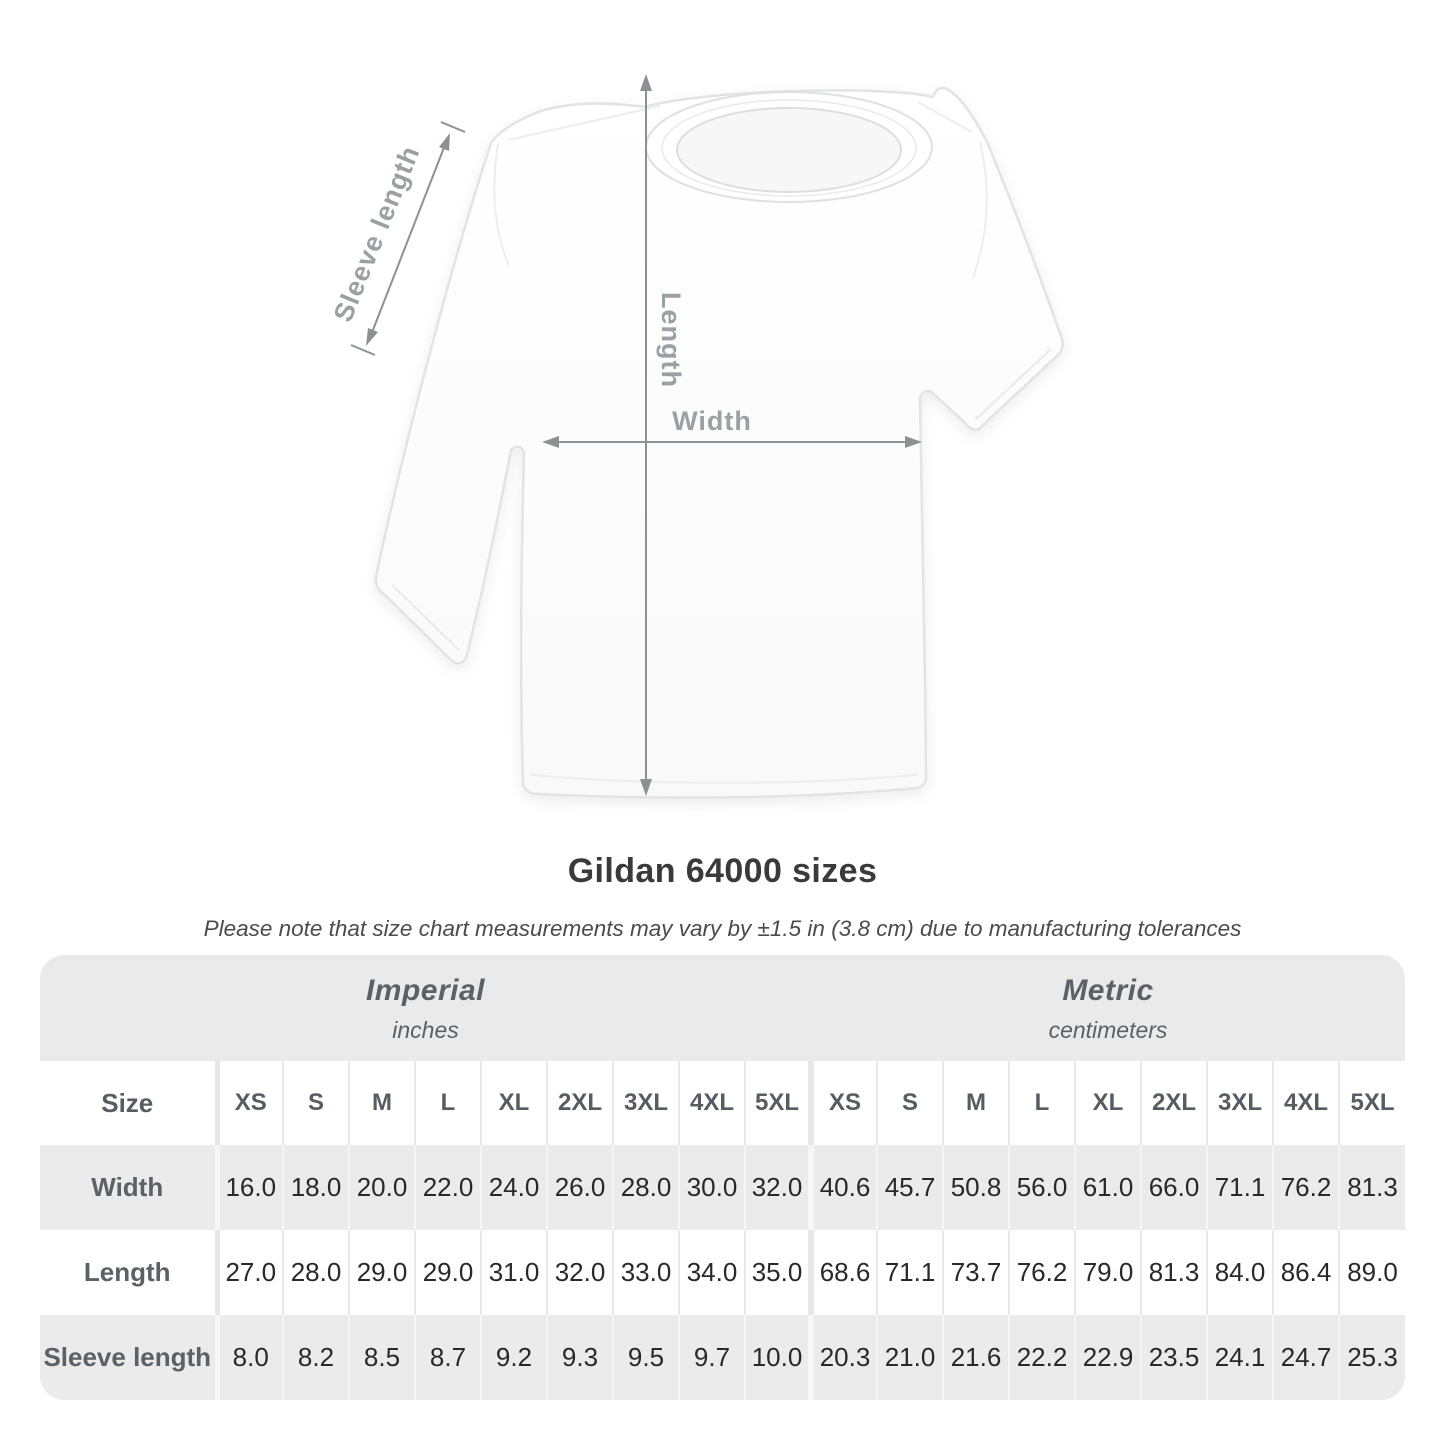  What do you see at coordinates (1108, 1029) in the screenshot?
I see `metric-unit: centimeters` at bounding box center [1108, 1029].